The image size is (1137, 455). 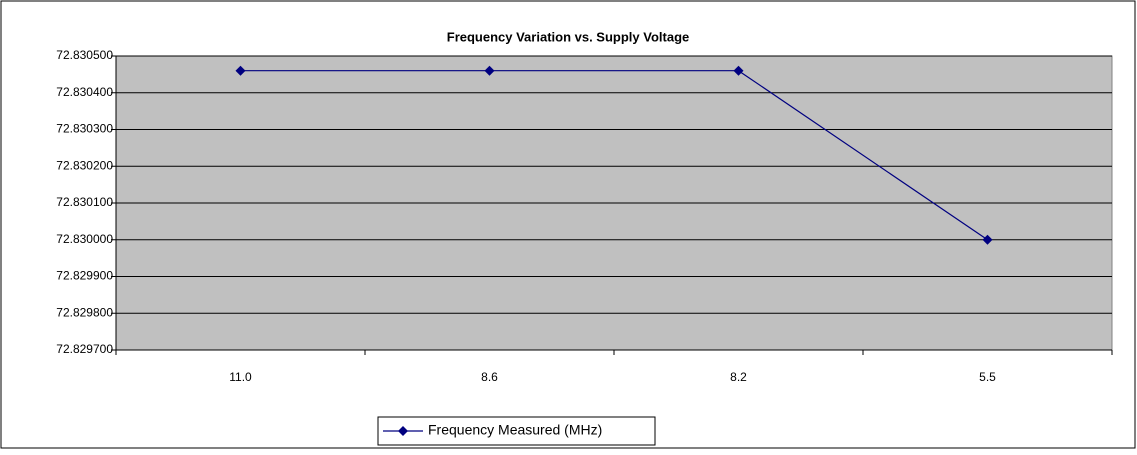 What do you see at coordinates (84, 312) in the screenshot?
I see `y-tick-label: 72.829800` at bounding box center [84, 312].